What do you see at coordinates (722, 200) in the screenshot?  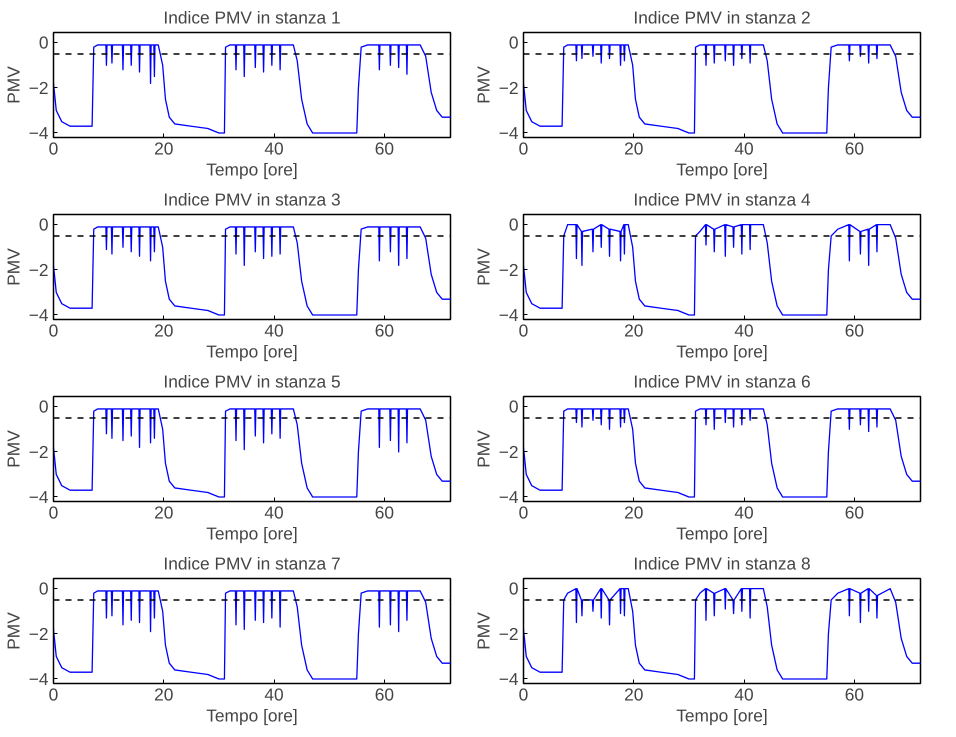 I see `chart-title: Indice PMV in stanza 4` at bounding box center [722, 200].